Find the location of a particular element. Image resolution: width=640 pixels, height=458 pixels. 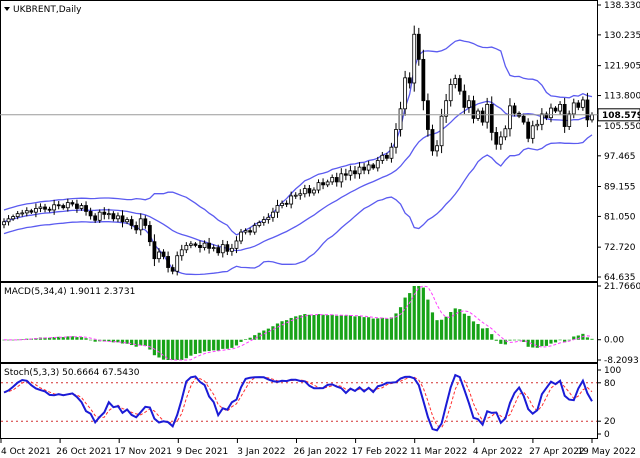

price-tick-label: 113.800 is located at coordinates (622, 97).